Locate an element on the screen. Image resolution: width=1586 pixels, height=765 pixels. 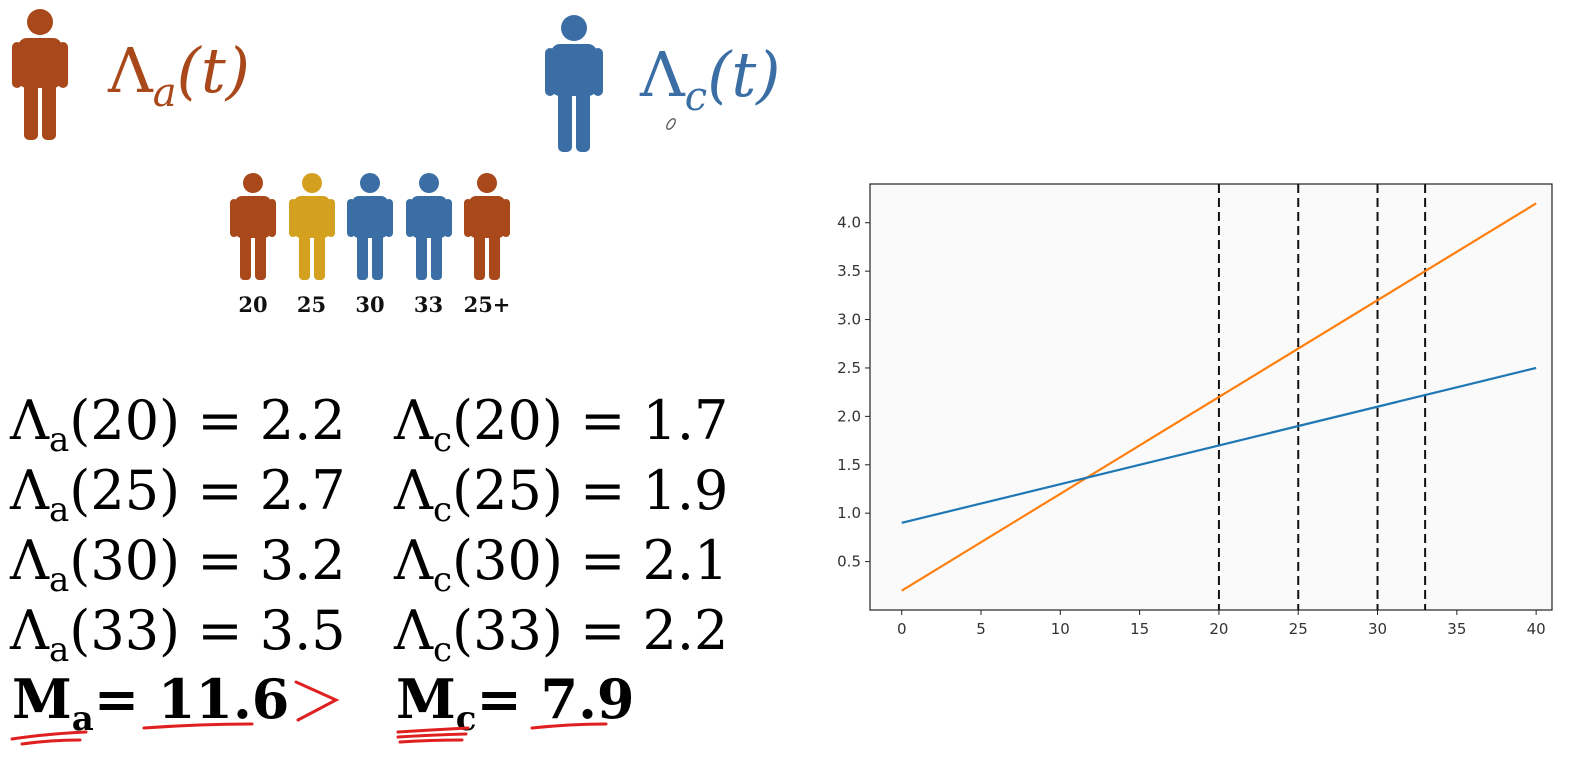
x-tick-label: 15 is located at coordinates (1139, 629).